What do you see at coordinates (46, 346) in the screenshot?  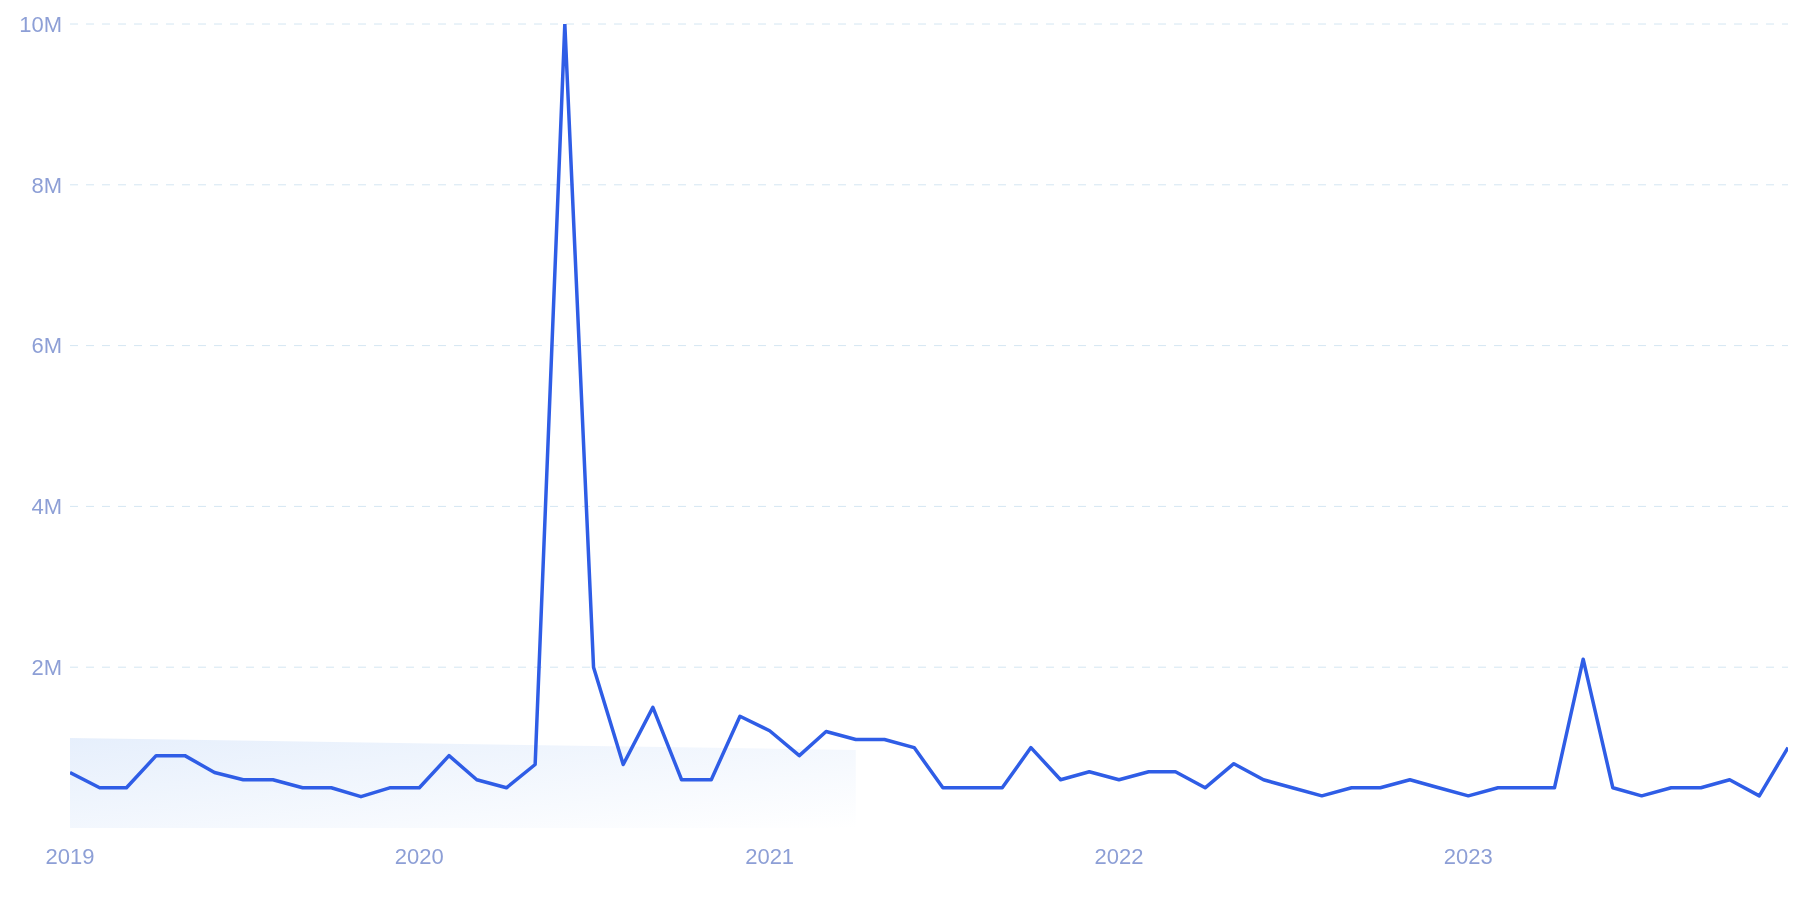 I see `y-tick-label: 6M` at bounding box center [46, 346].